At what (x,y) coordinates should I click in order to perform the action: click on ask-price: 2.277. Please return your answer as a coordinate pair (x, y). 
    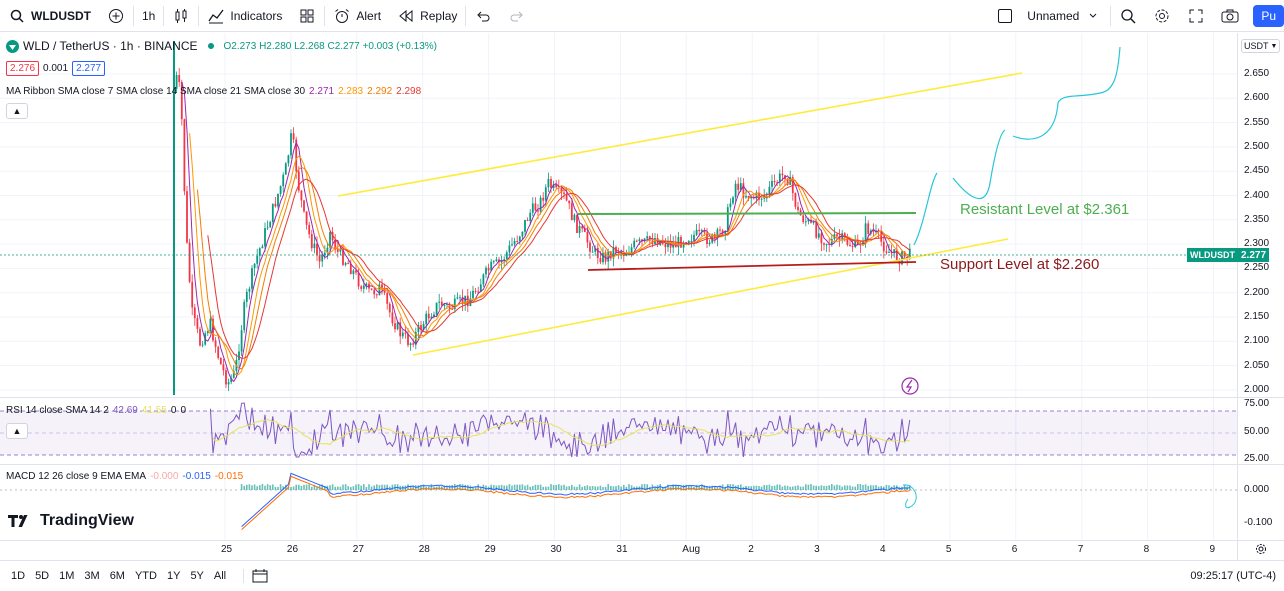
    Looking at the image, I should click on (89, 68).